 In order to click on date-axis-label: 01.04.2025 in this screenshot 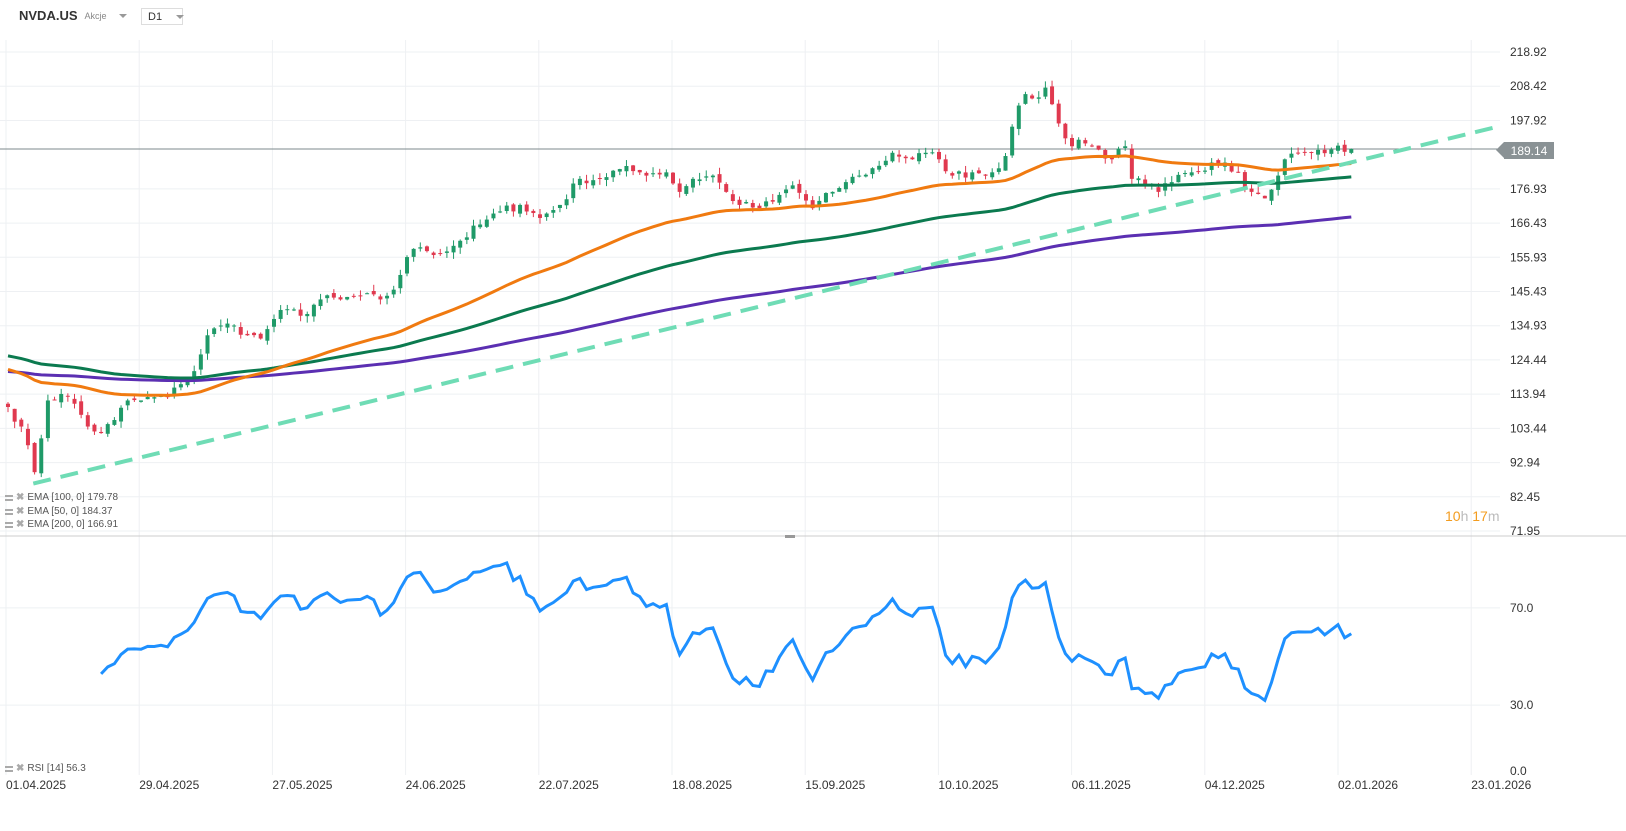, I will do `click(36, 785)`.